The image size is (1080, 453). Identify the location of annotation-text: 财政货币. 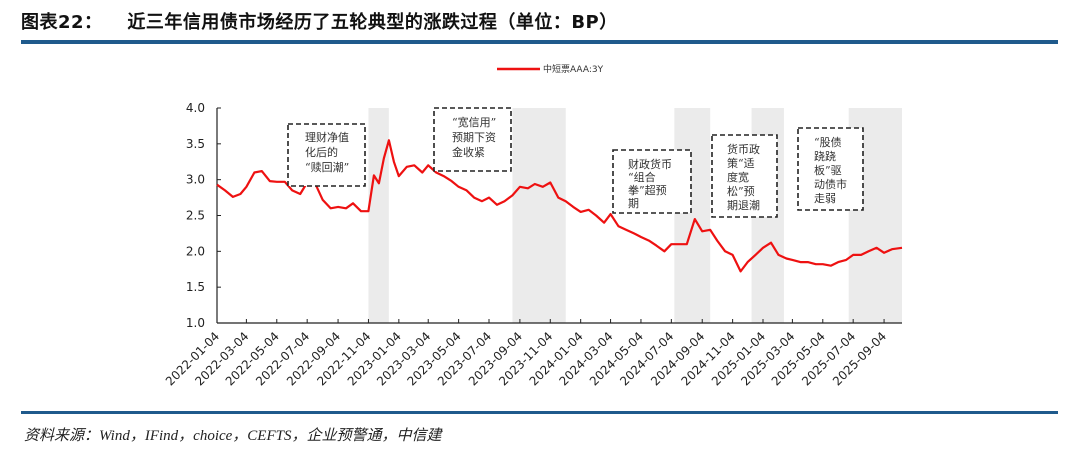
(650, 164).